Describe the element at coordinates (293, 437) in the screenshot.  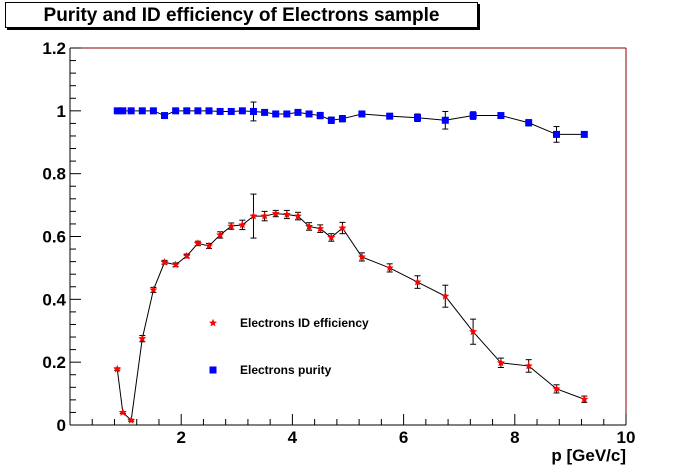
I see `x-tick-label: 4` at that location.